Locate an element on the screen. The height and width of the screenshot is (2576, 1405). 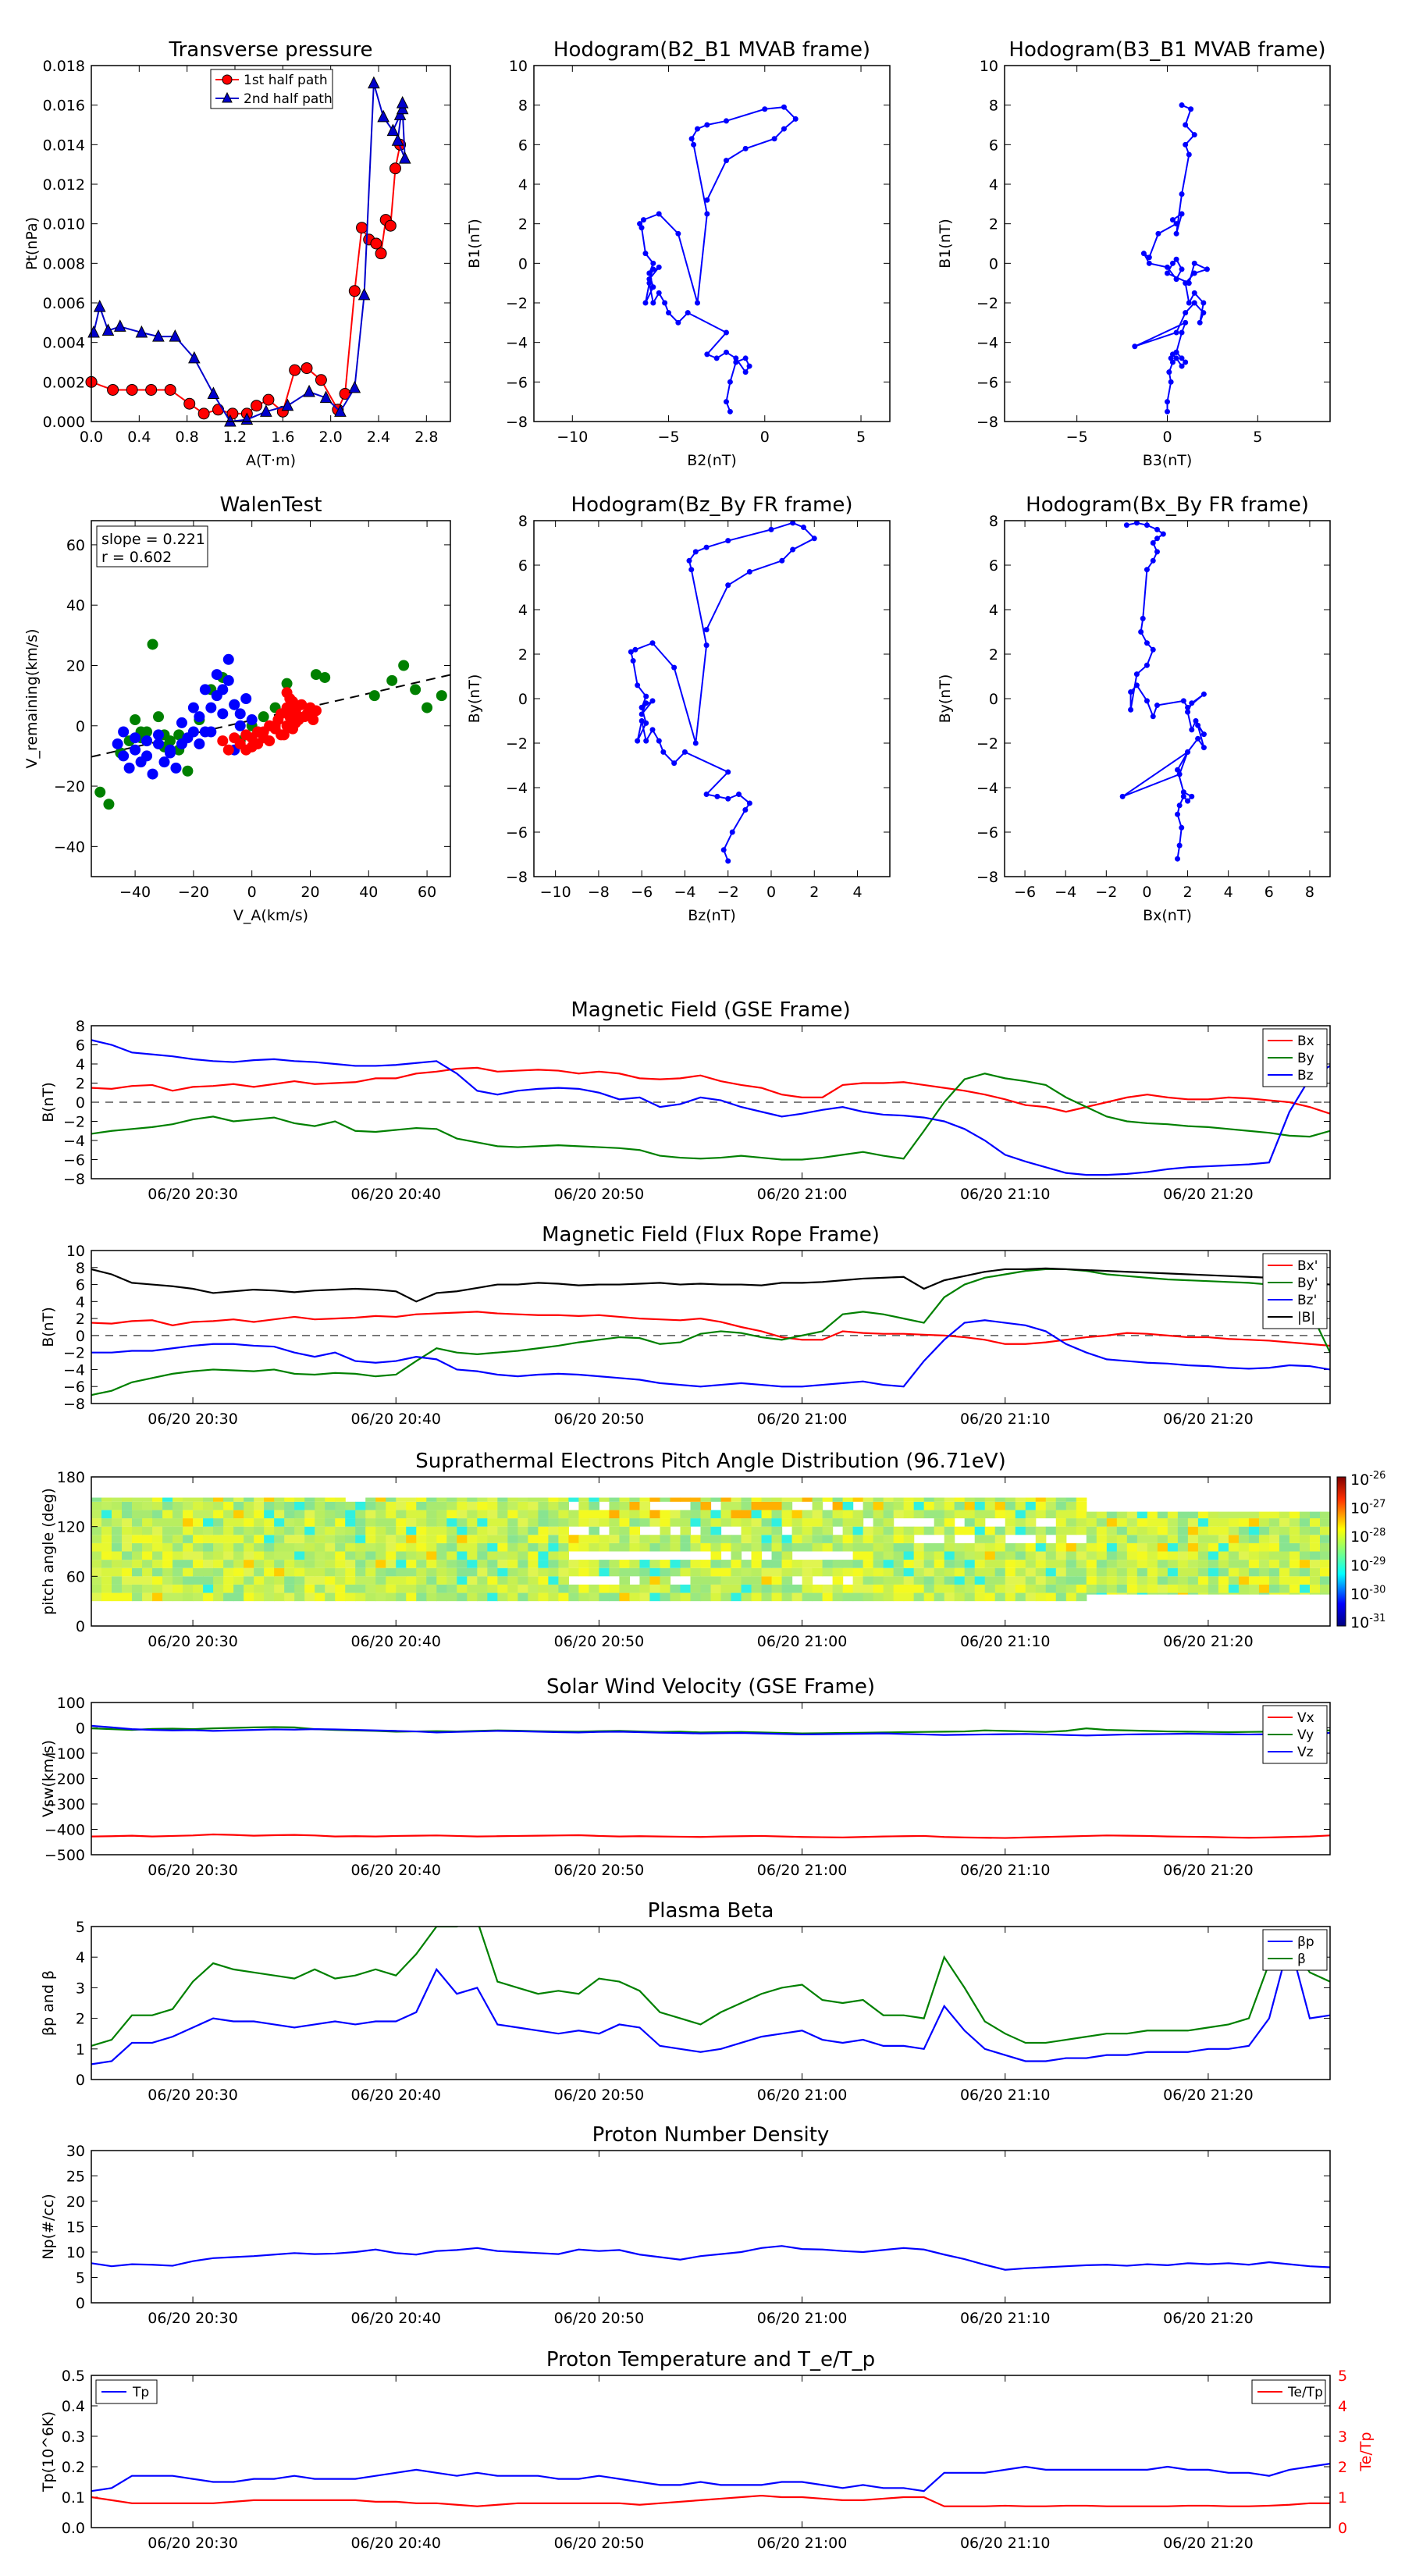
h1-xtick-label: 0 is located at coordinates (765, 437).